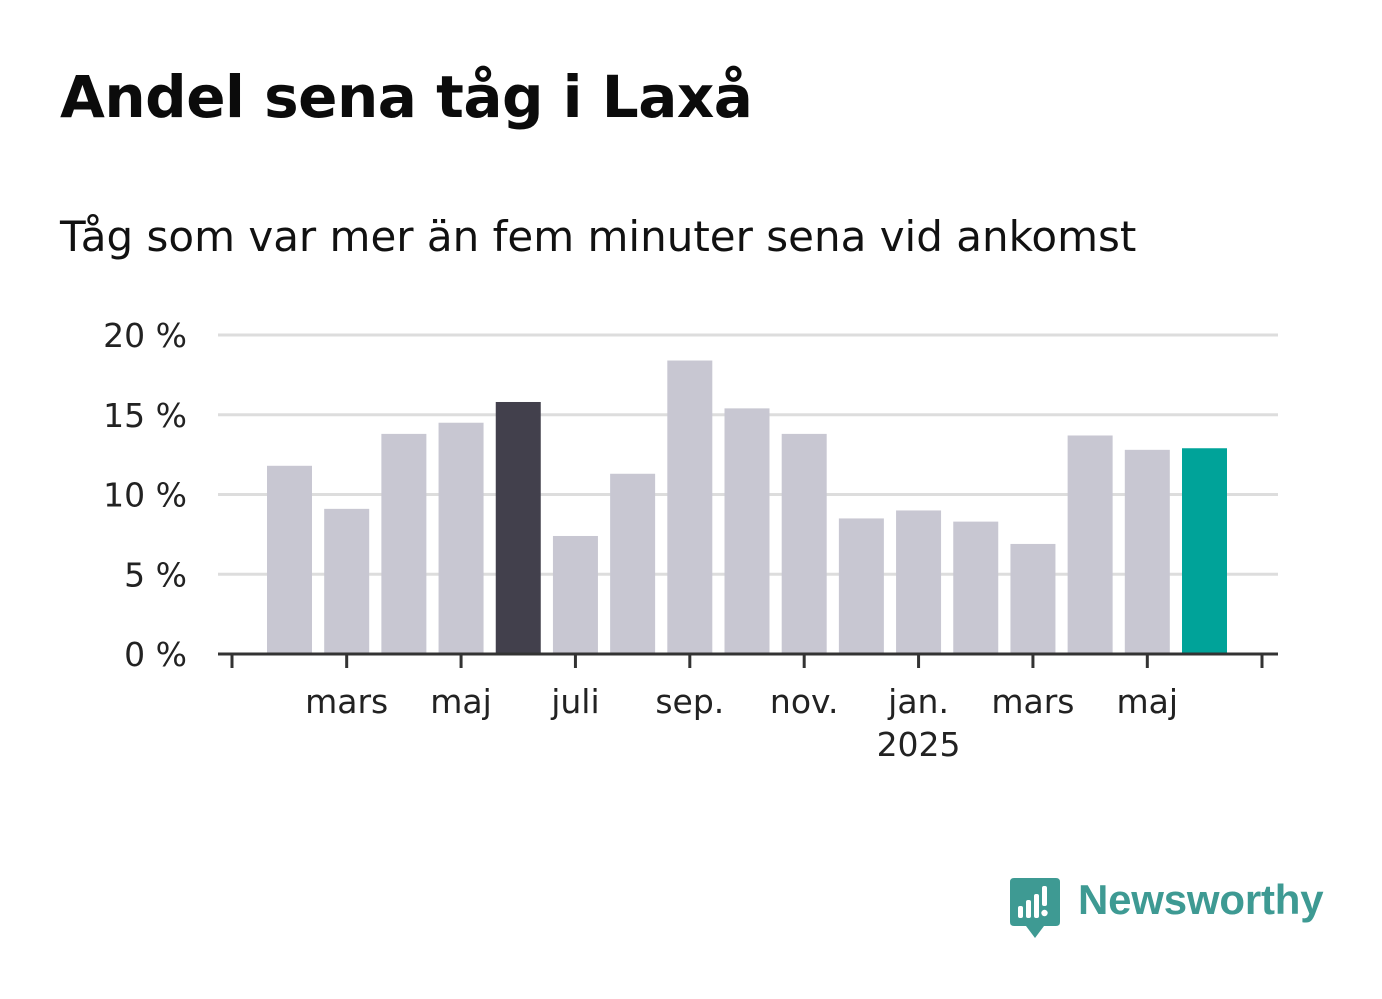  Describe the element at coordinates (145, 495) in the screenshot. I see `y-tick-label: 10 %` at that location.